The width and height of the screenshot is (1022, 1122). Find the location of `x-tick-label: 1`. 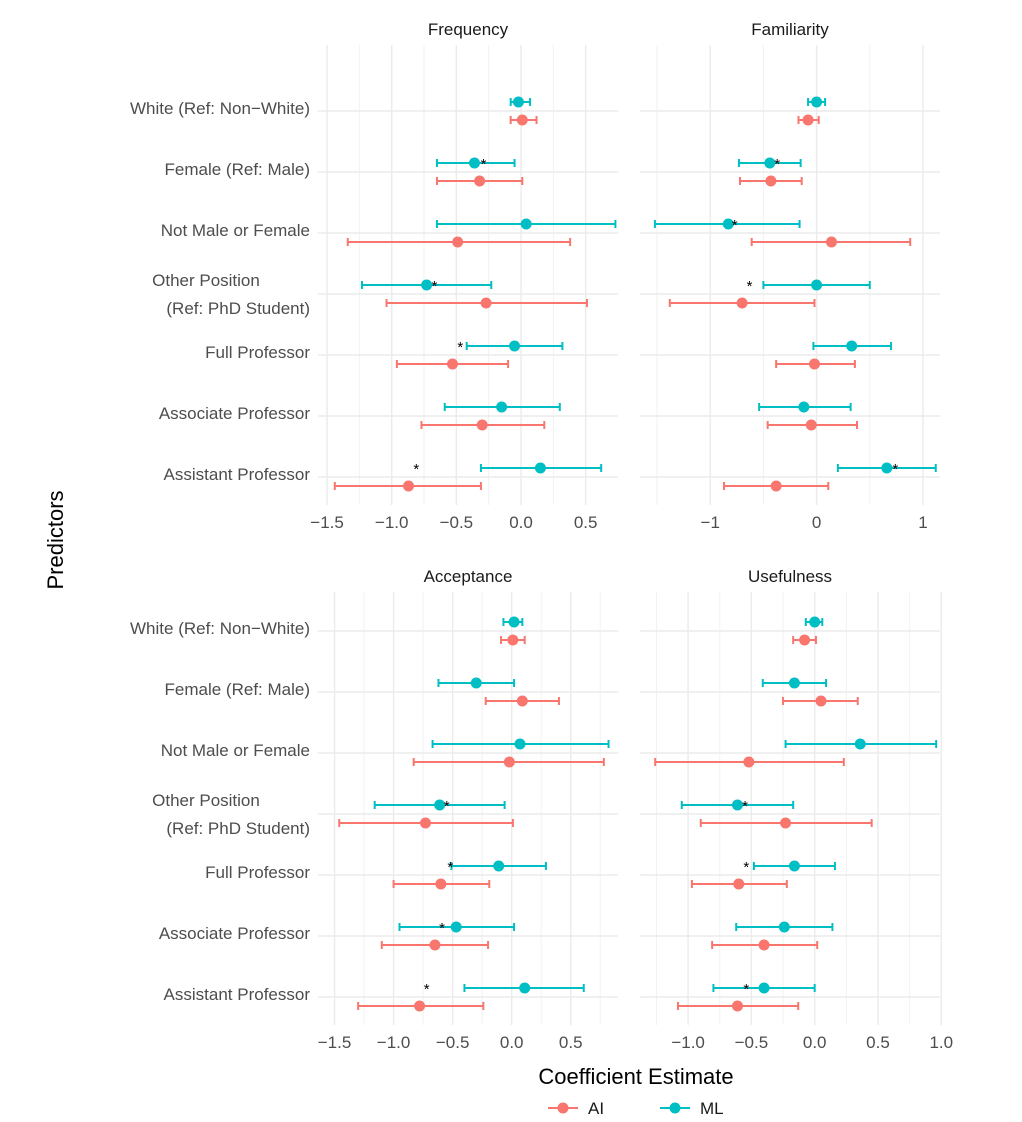

x-tick-label: 1 is located at coordinates (922, 522).